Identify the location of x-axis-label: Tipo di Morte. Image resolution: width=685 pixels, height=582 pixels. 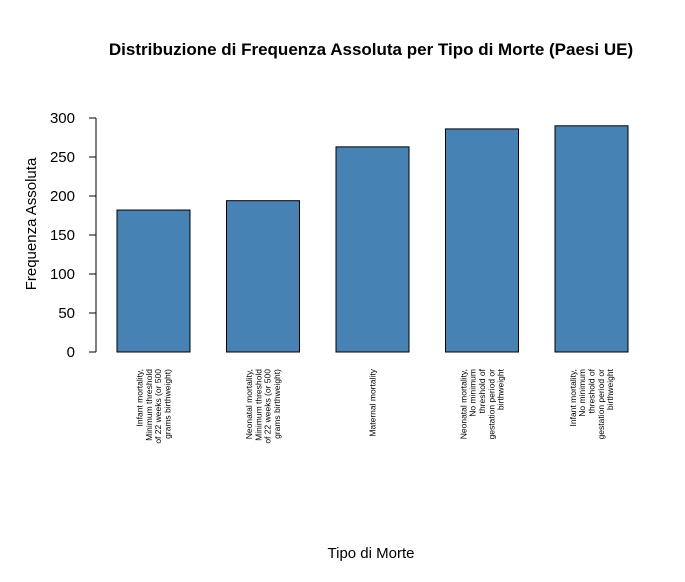
(371, 553).